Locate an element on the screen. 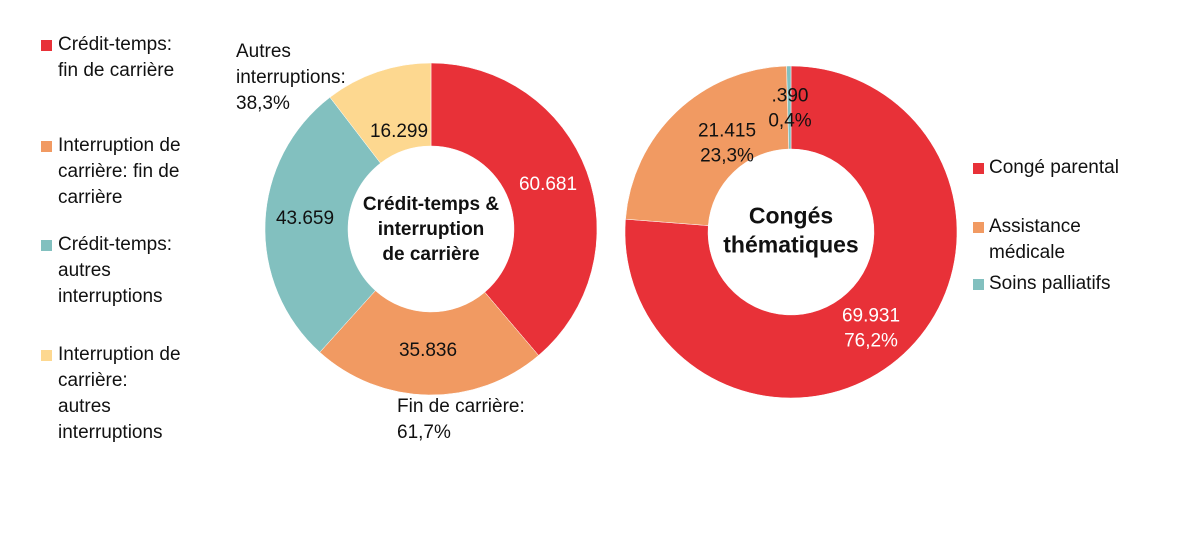 This screenshot has height=536, width=1191. legend-label: Assistance médicale is located at coordinates (1035, 239).